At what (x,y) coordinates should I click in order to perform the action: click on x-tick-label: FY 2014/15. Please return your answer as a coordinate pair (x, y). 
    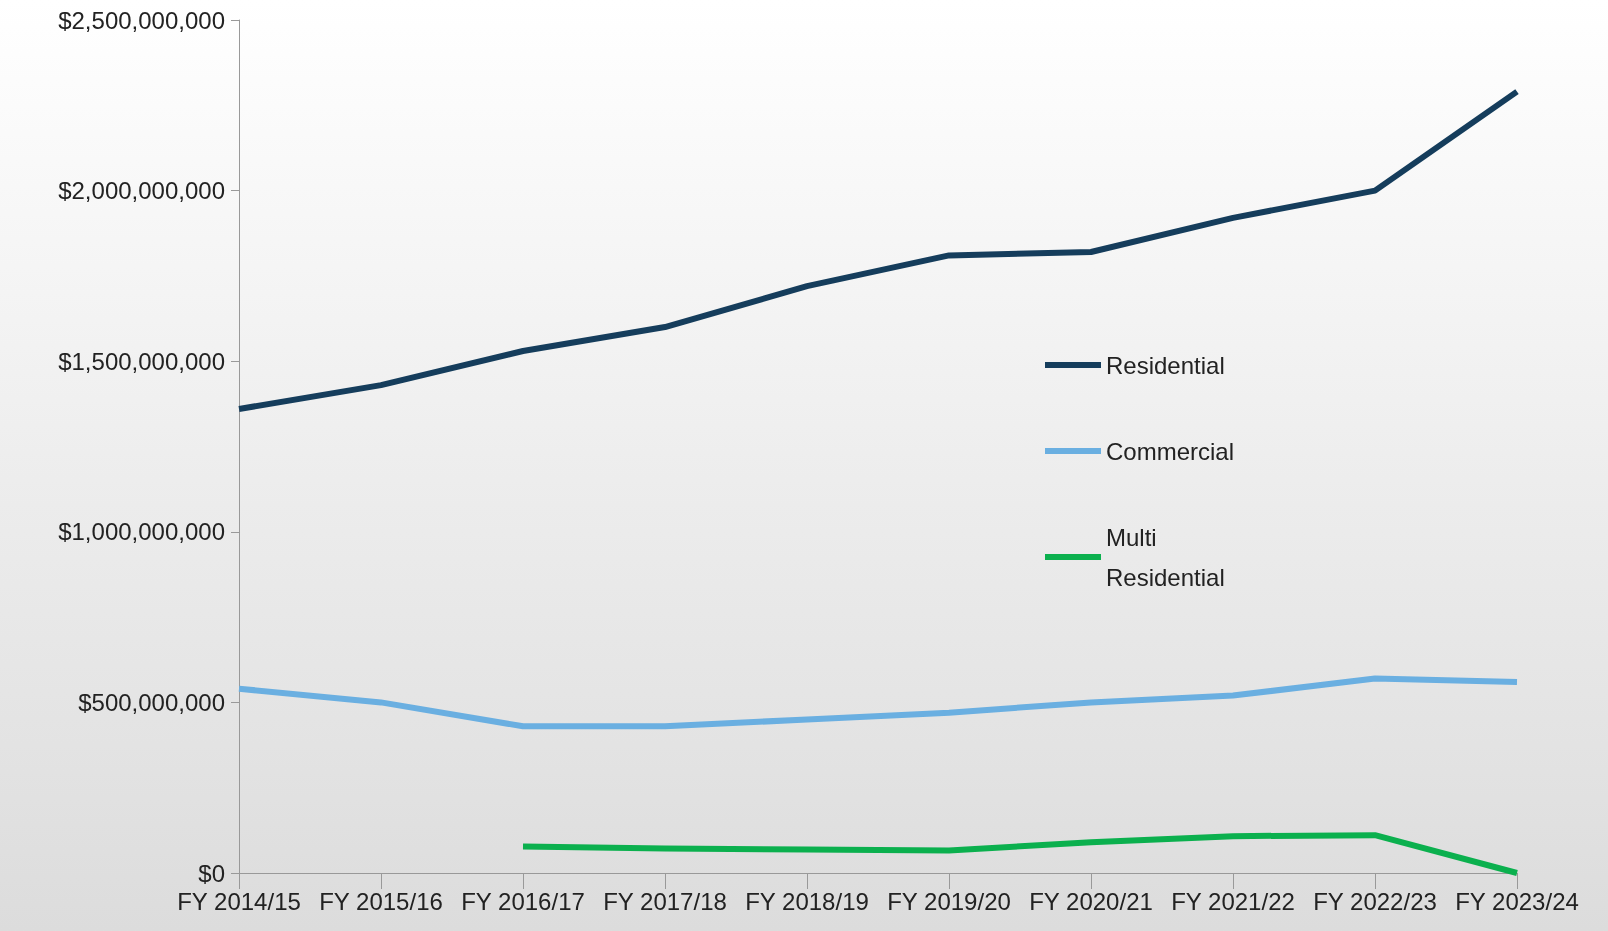
    Looking at the image, I should click on (239, 901).